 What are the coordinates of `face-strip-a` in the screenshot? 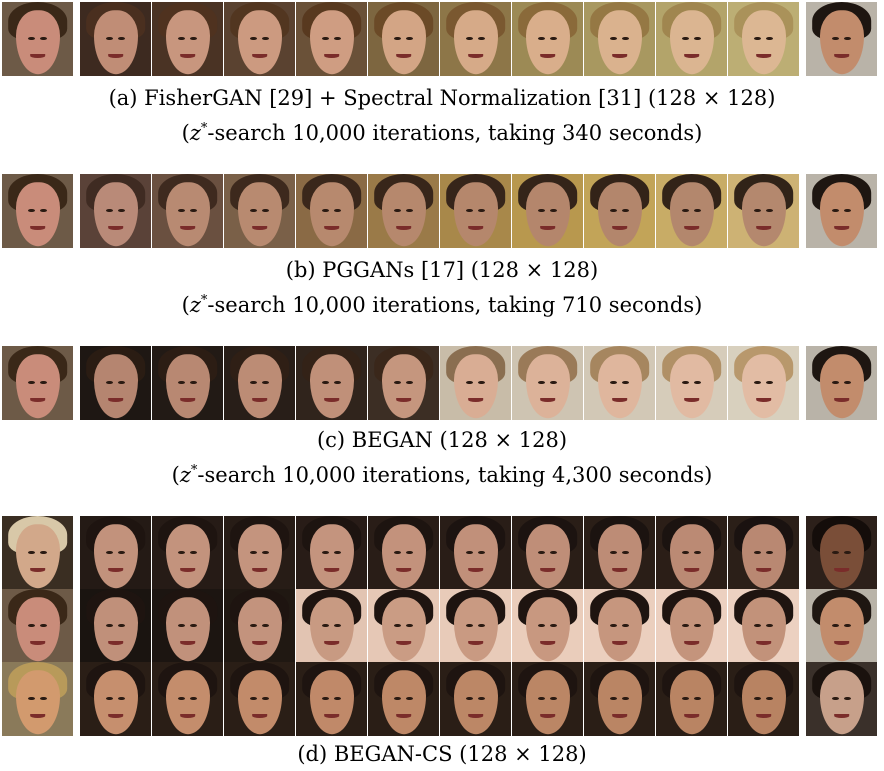 It's located at (442, 39).